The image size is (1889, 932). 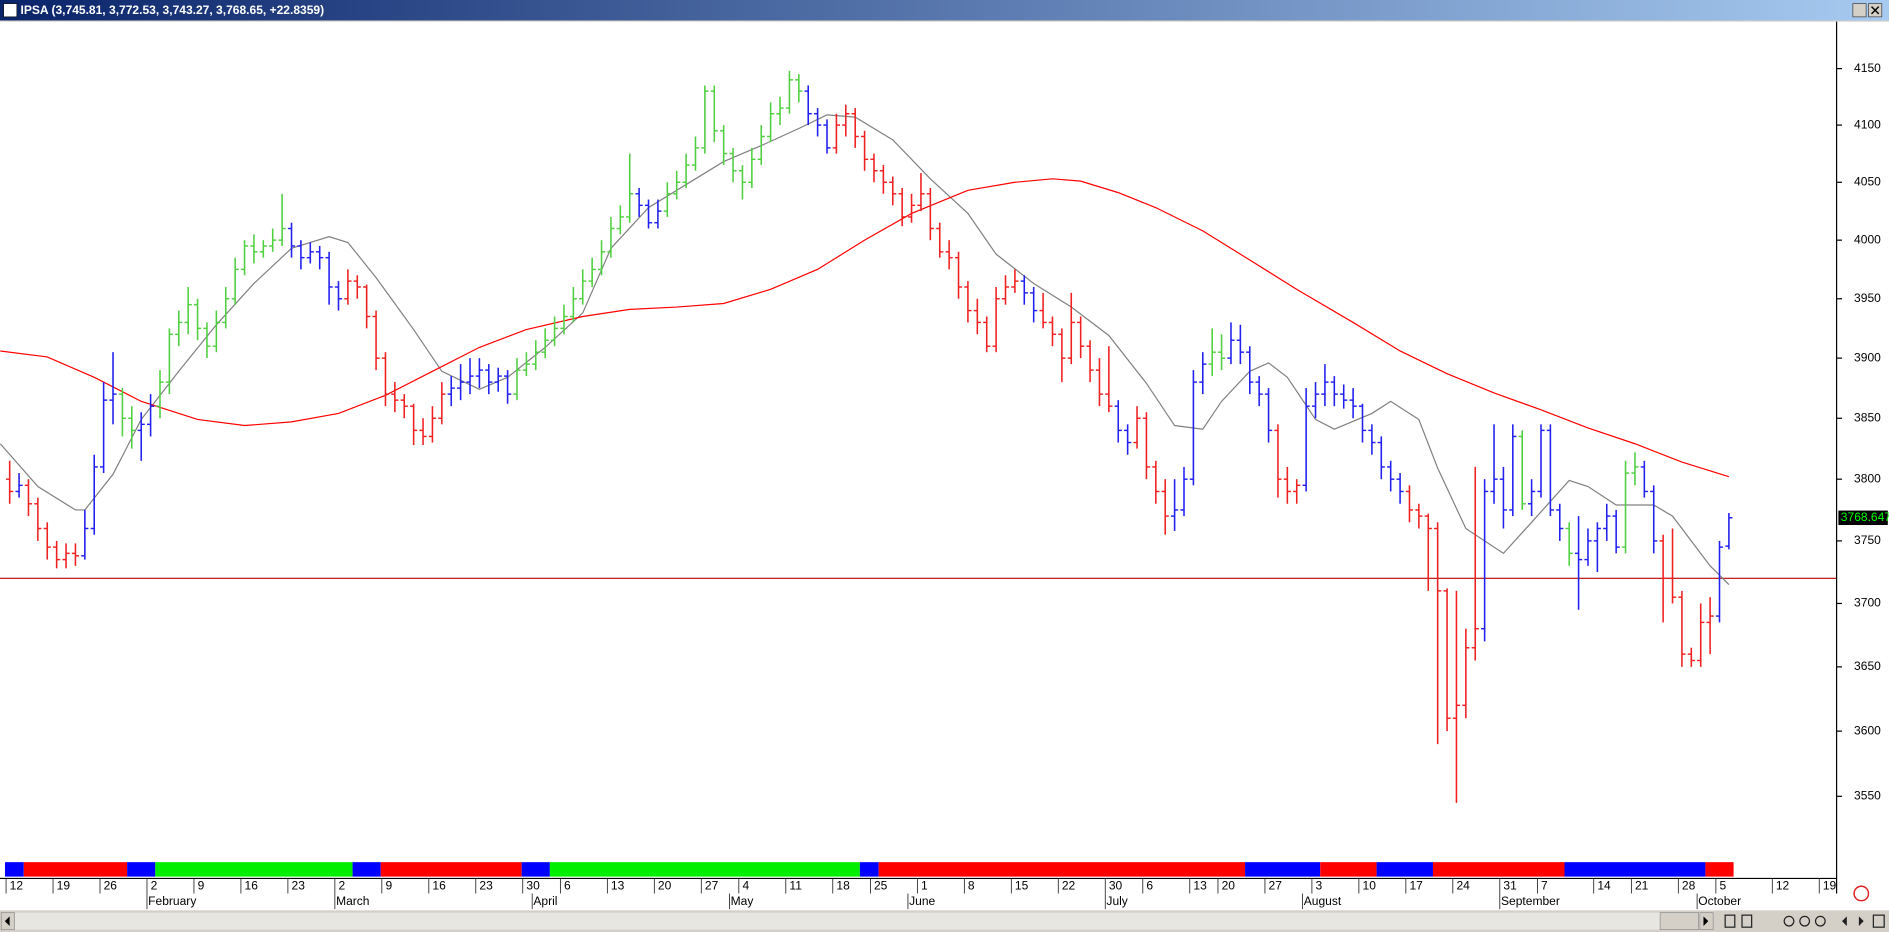 What do you see at coordinates (1867, 124) in the screenshot?
I see `y-tick-label: 4100` at bounding box center [1867, 124].